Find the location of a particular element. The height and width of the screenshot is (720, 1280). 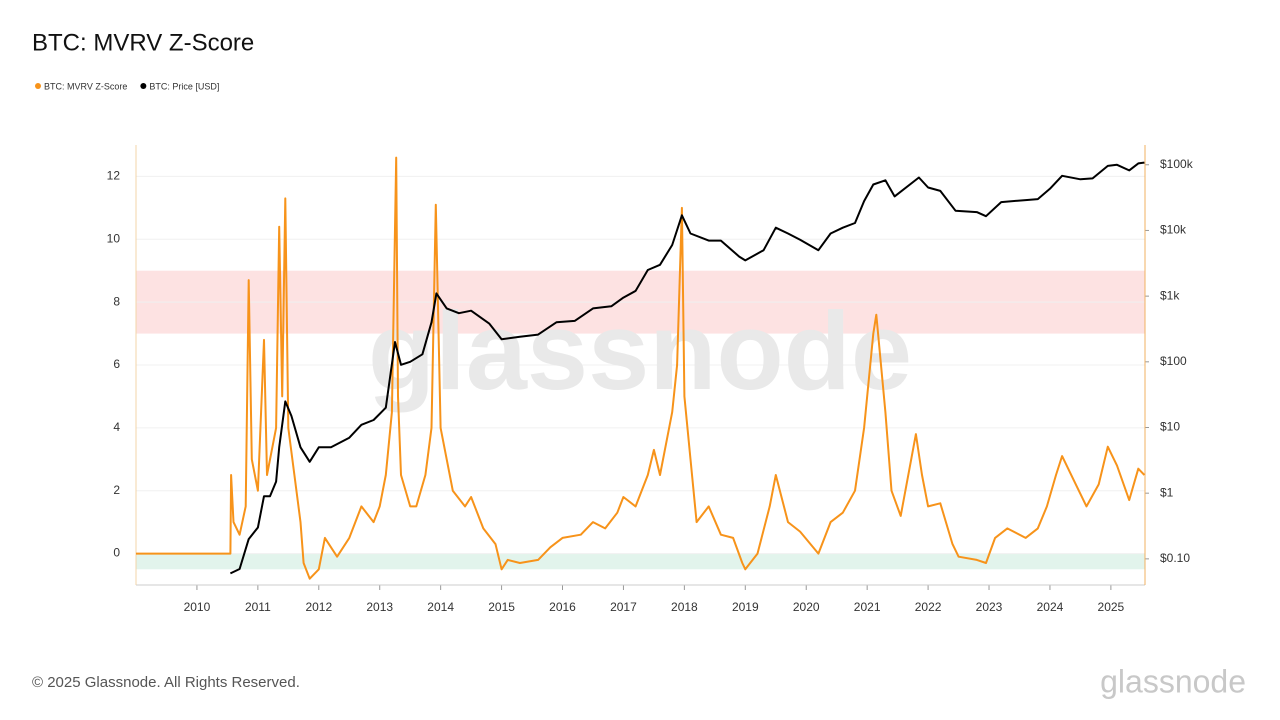

x-tick-label: 2024 is located at coordinates (1050, 607).